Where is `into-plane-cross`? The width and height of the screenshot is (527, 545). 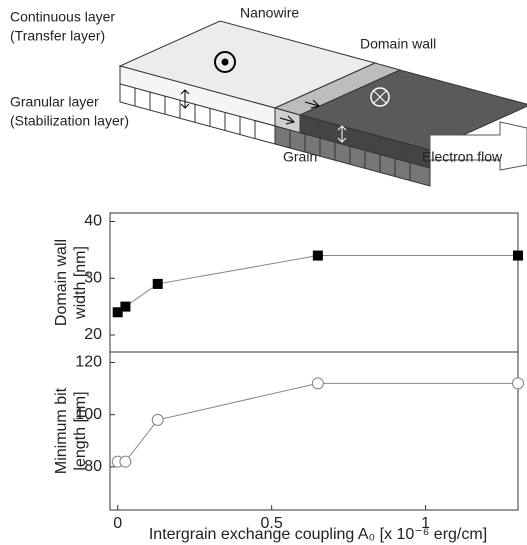 into-plane-cross is located at coordinates (380, 97).